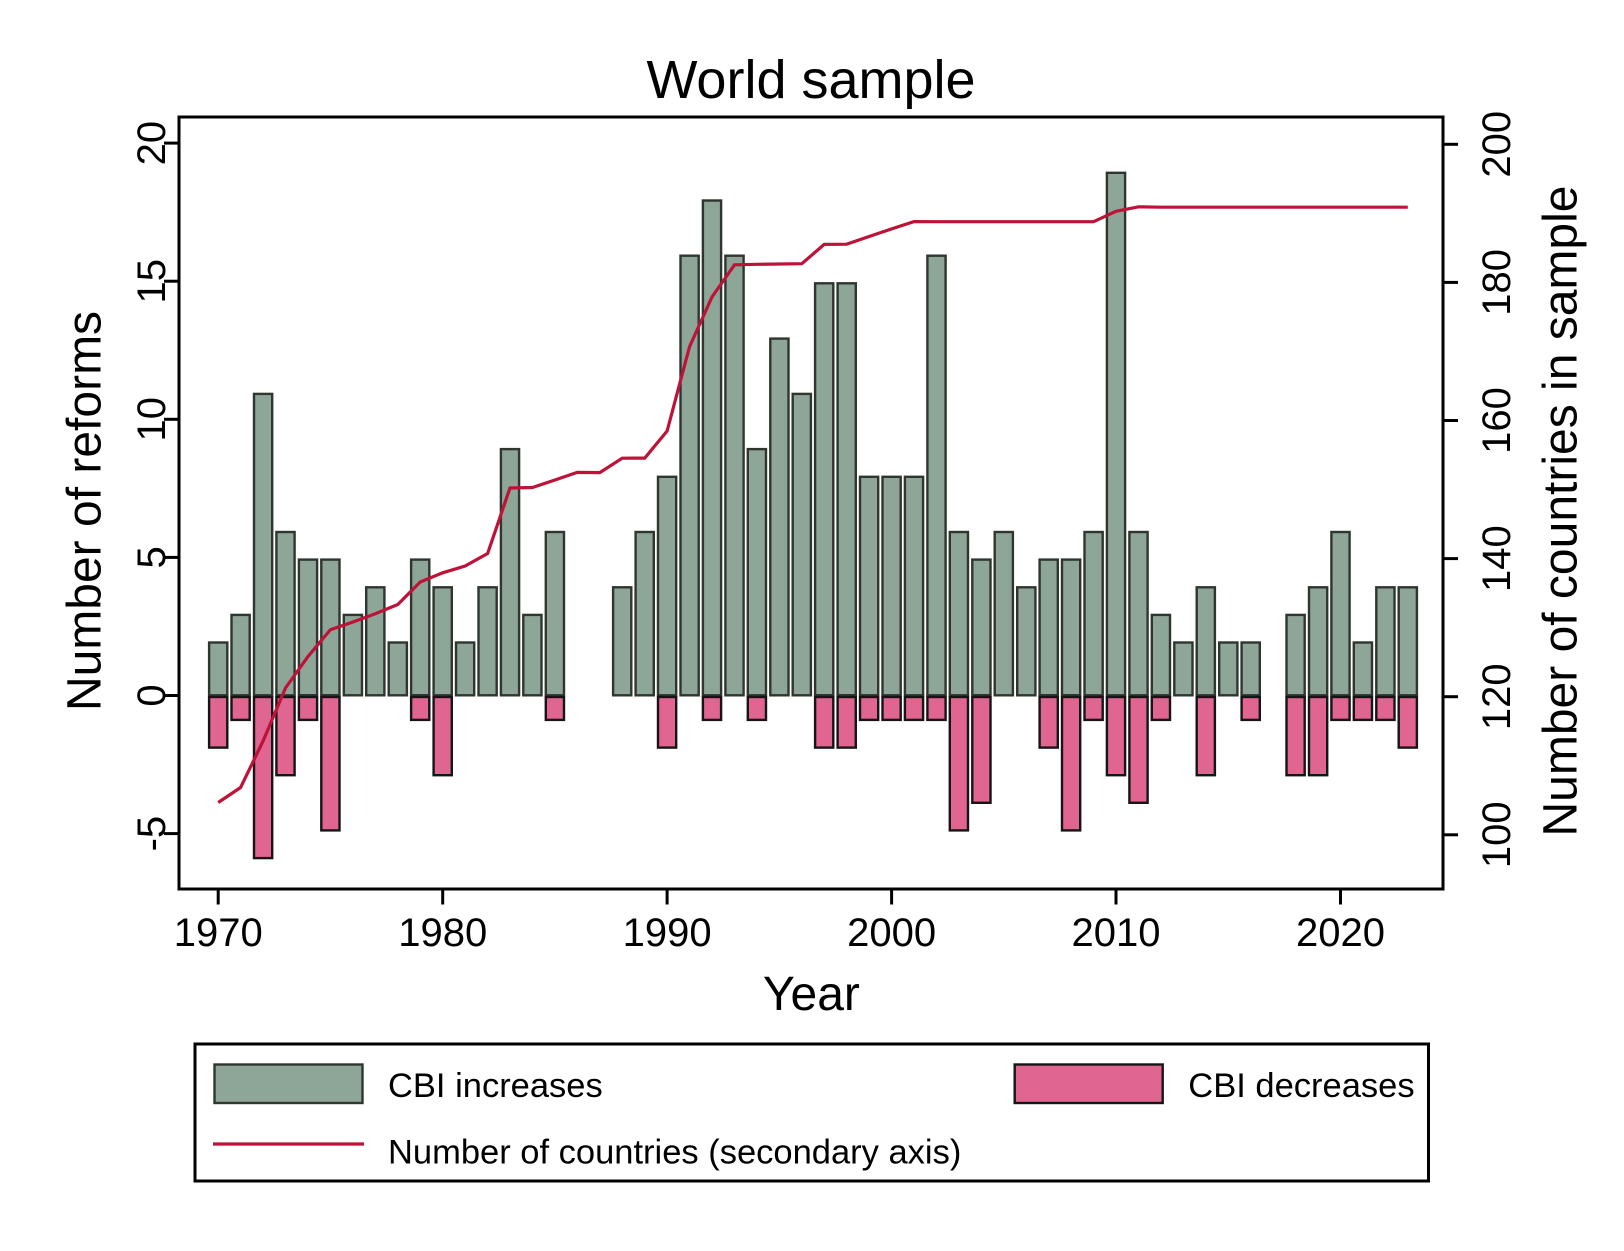  What do you see at coordinates (810, 80) in the screenshot?
I see `svg-text: World sample` at bounding box center [810, 80].